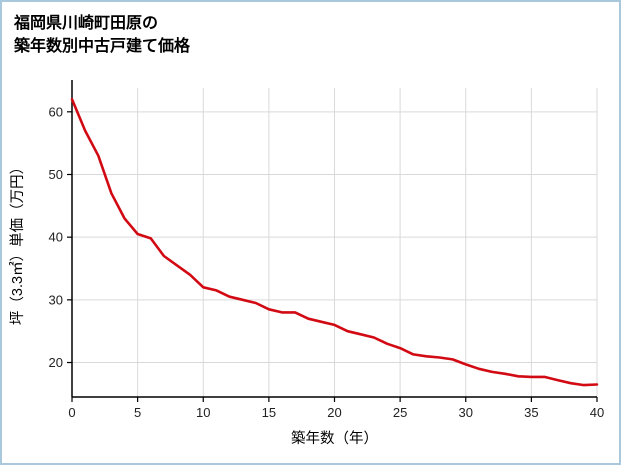  I want to click on y-tick-label: 30, so click(56, 300).